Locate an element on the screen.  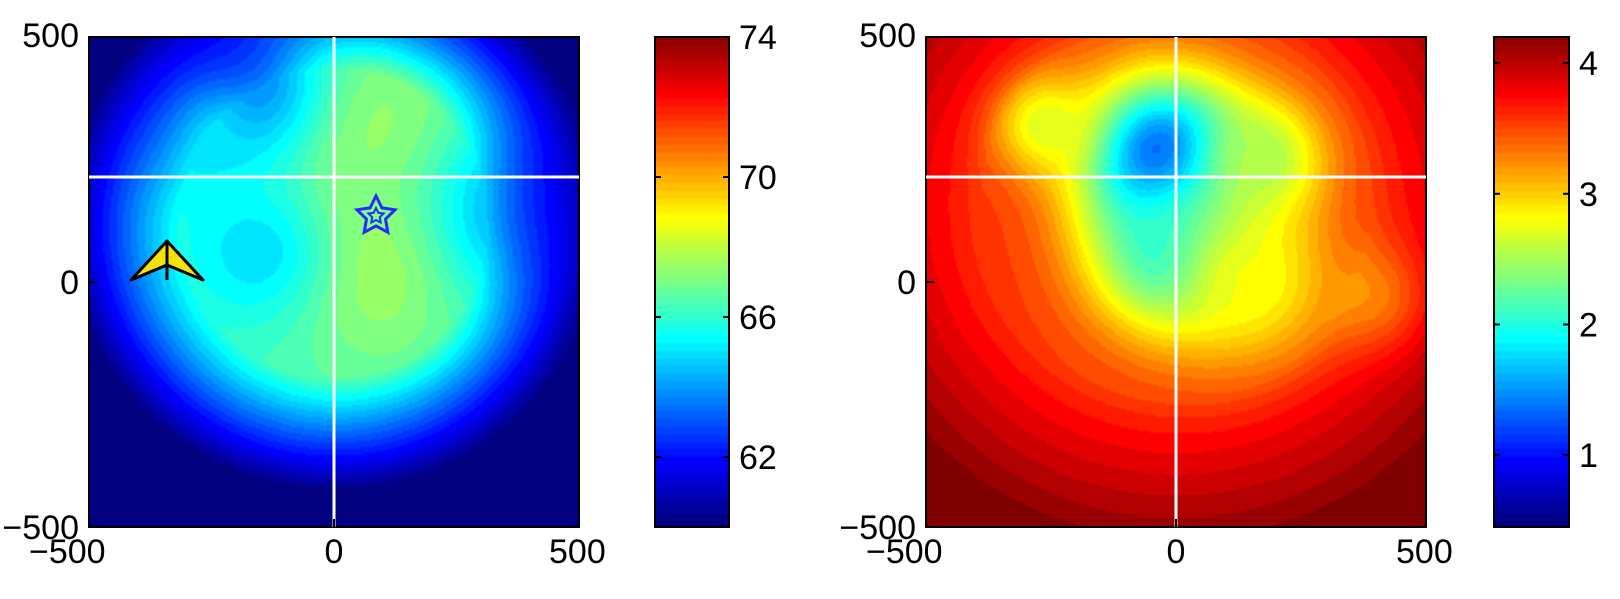
chart-2-colorbar is located at coordinates (1531, 282).